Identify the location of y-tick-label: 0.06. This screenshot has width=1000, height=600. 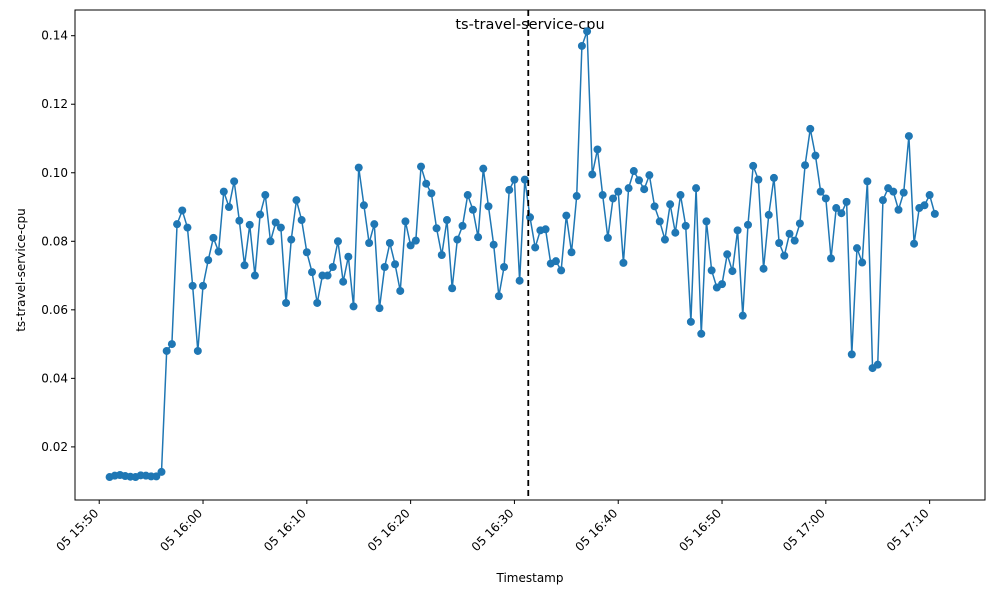
(54, 310).